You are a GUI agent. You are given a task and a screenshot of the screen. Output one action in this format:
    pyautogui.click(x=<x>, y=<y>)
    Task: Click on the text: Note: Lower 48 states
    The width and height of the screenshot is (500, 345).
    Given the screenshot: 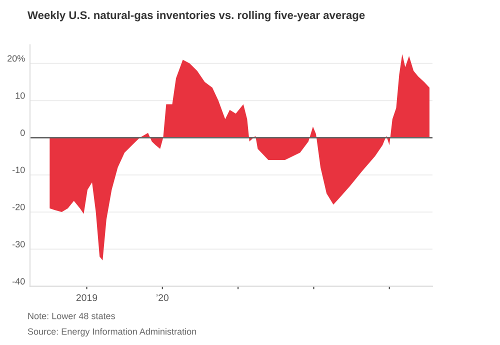 What is the action you would take?
    pyautogui.click(x=71, y=316)
    